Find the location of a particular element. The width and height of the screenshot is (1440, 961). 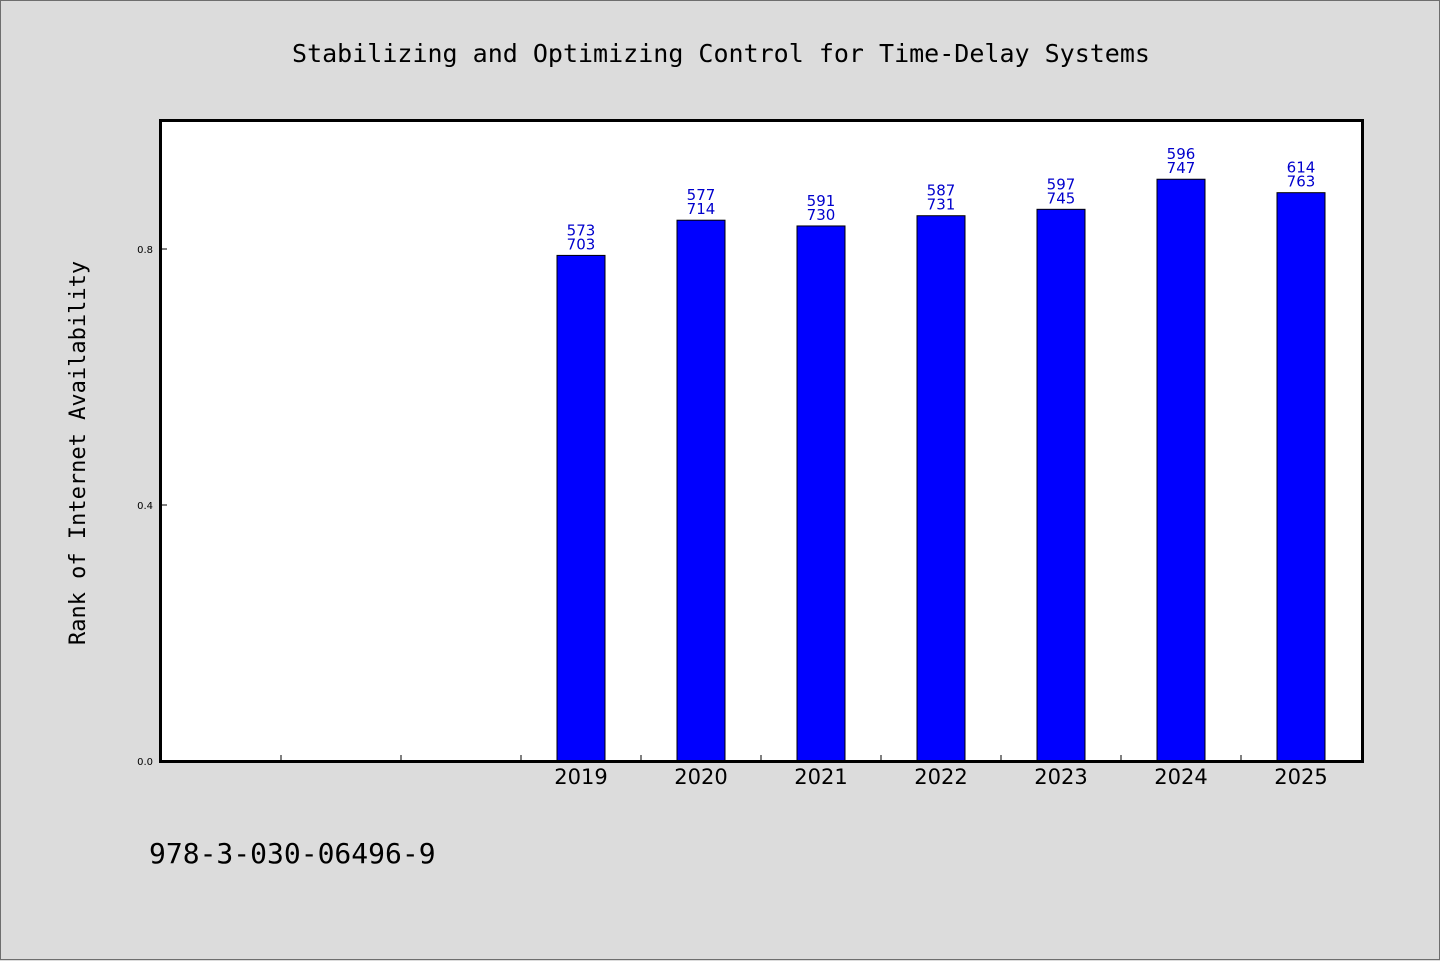

y-tick-label: 0.4 is located at coordinates (145, 506).